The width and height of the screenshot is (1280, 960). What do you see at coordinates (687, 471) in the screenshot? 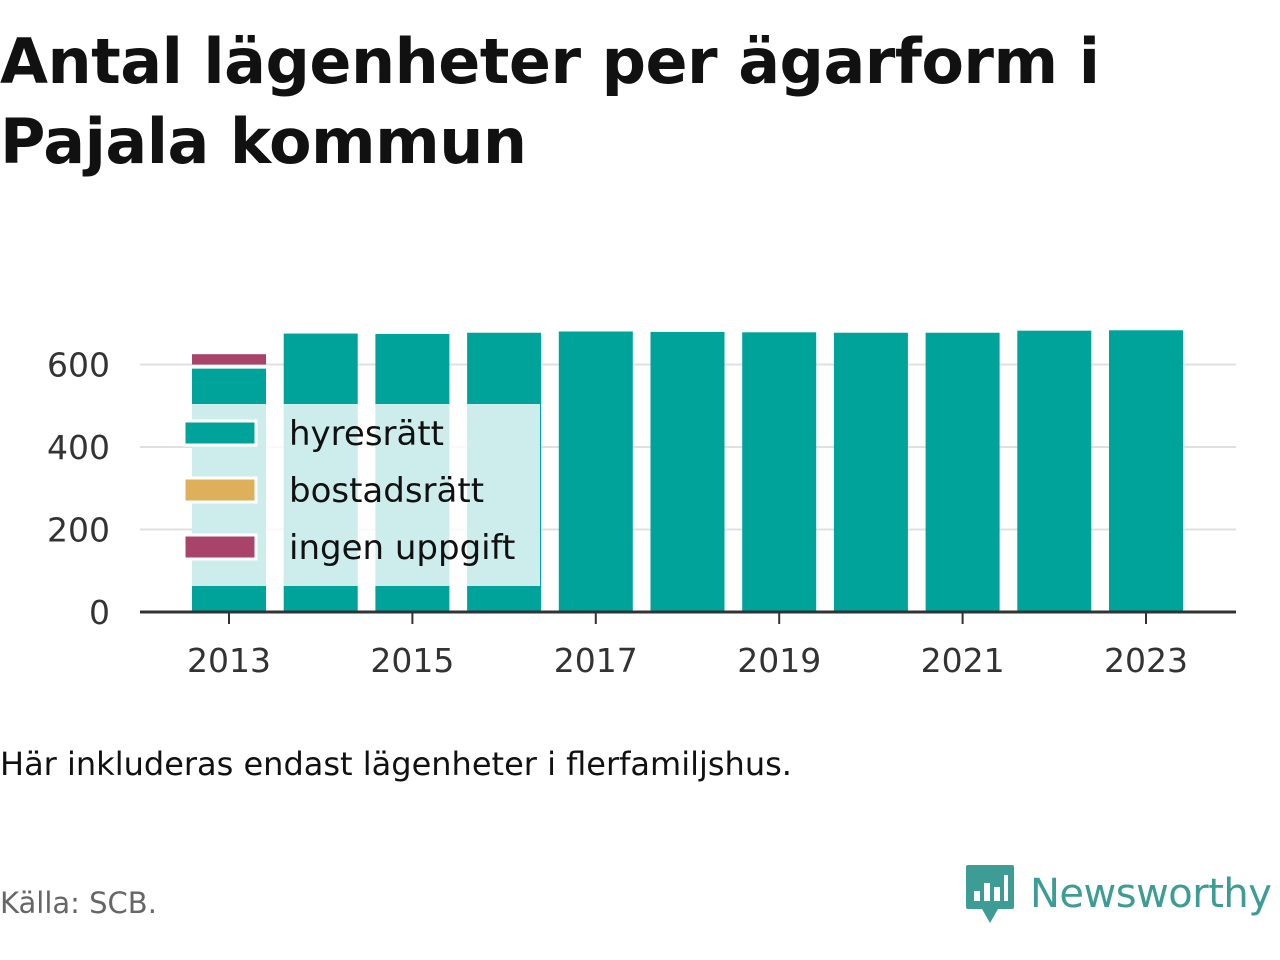
I see `bar-hyresrätt-2018` at bounding box center [687, 471].